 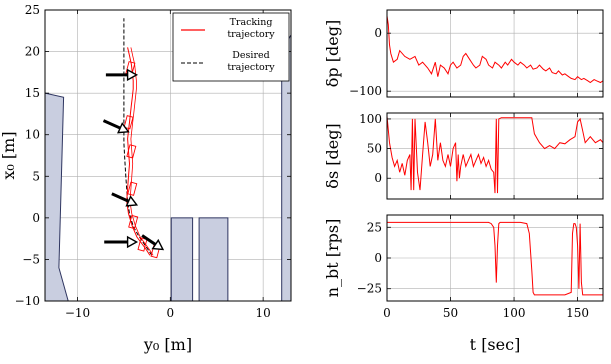 I want to click on y-tick-label: 15, so click(x=32, y=93).